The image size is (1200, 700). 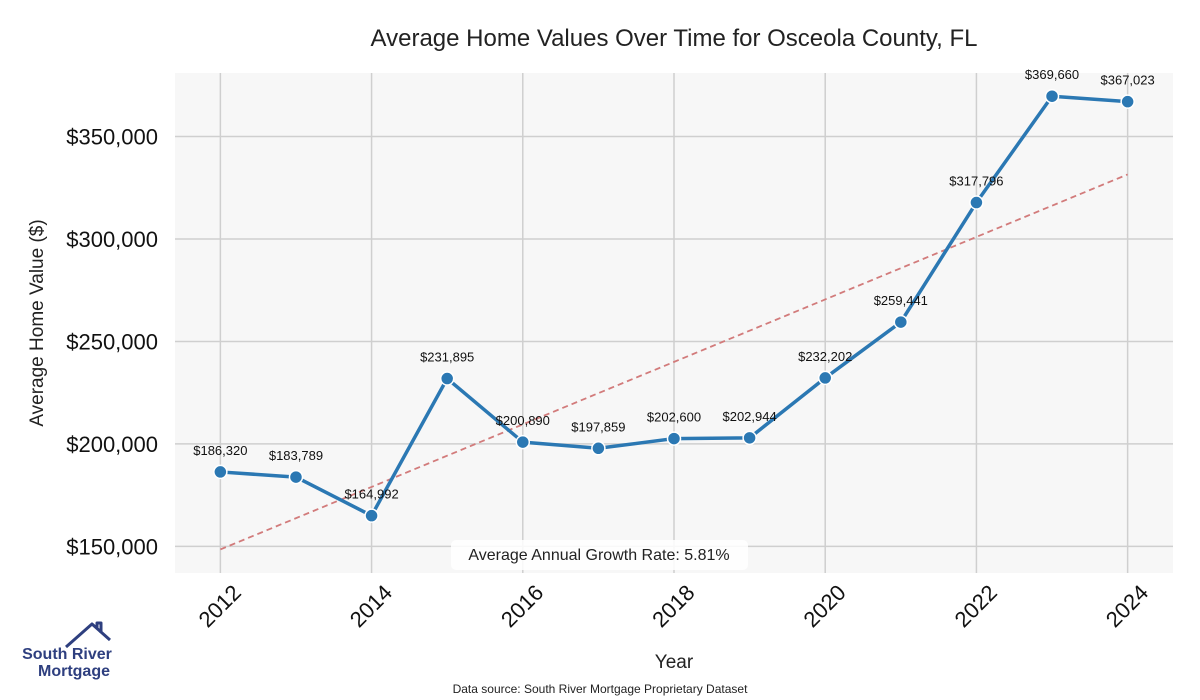 I want to click on x-tick-label: 2024, so click(x=1127, y=606).